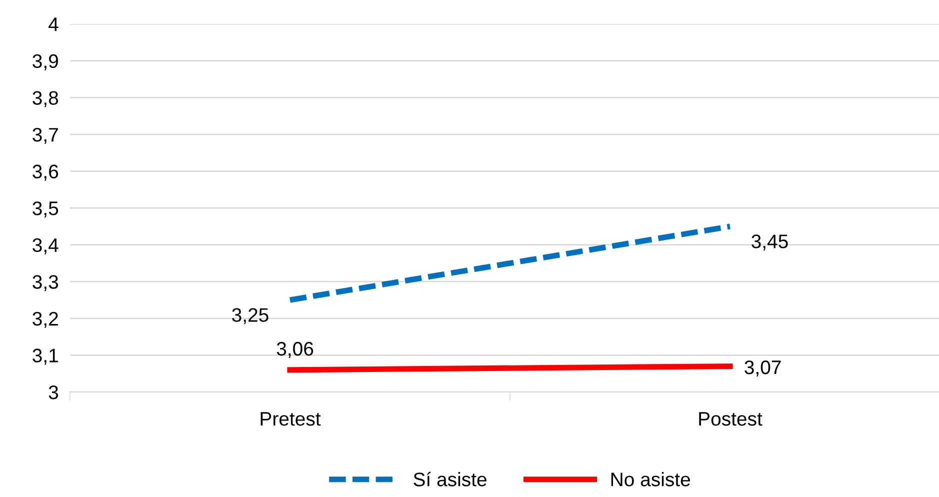  I want to click on y-tick-label: 3,5, so click(45, 209).